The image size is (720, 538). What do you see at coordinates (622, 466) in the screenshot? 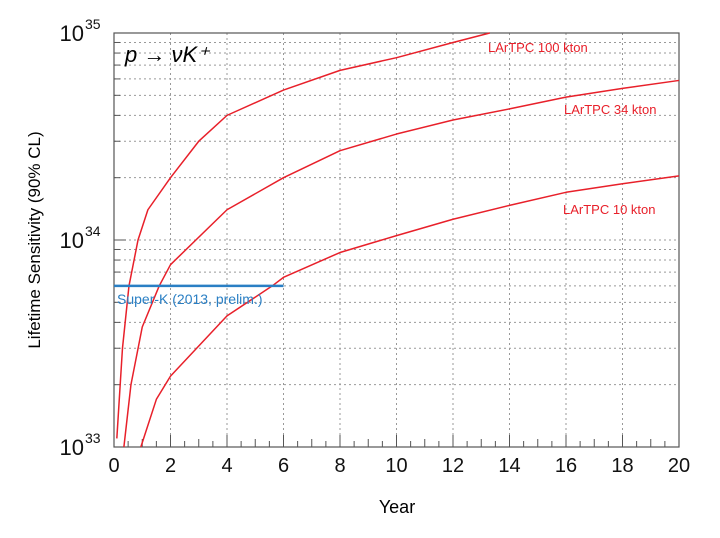
I see `x-tick-label: 18` at bounding box center [622, 466].